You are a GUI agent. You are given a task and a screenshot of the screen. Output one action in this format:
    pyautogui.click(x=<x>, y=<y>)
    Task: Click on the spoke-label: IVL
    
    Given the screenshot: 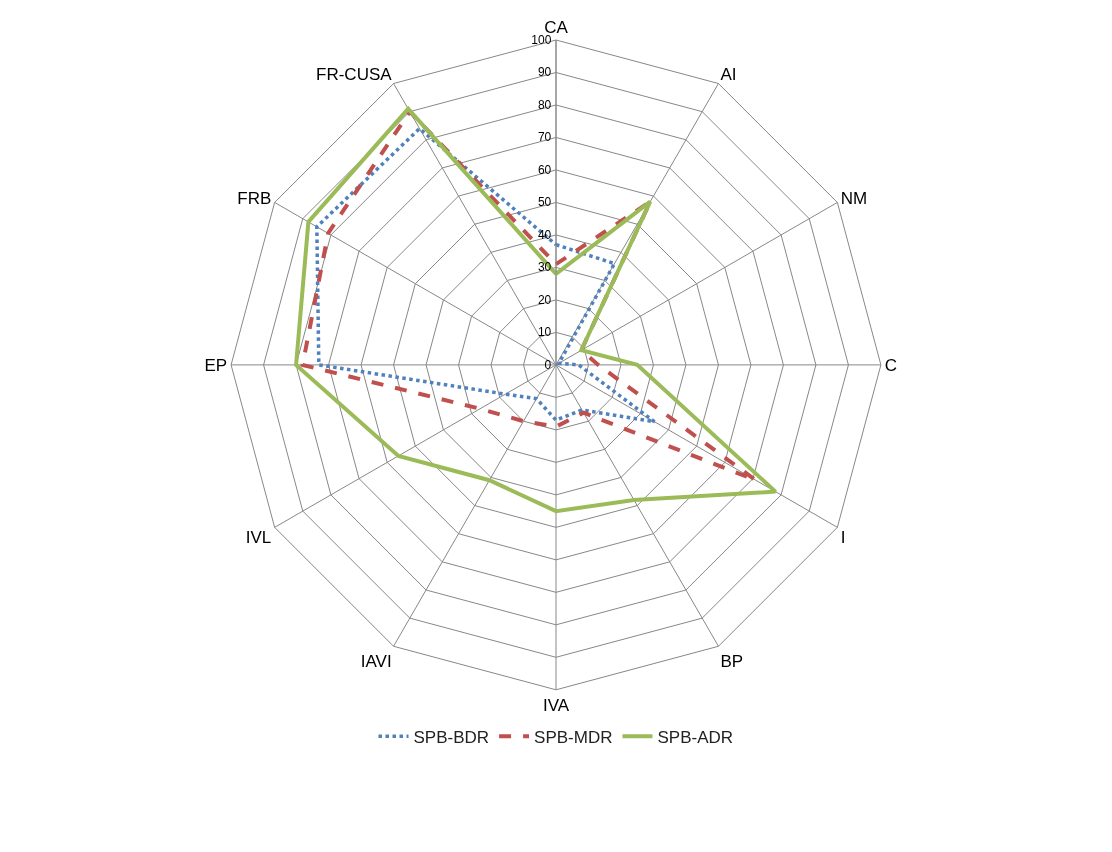 What is the action you would take?
    pyautogui.click(x=258, y=537)
    